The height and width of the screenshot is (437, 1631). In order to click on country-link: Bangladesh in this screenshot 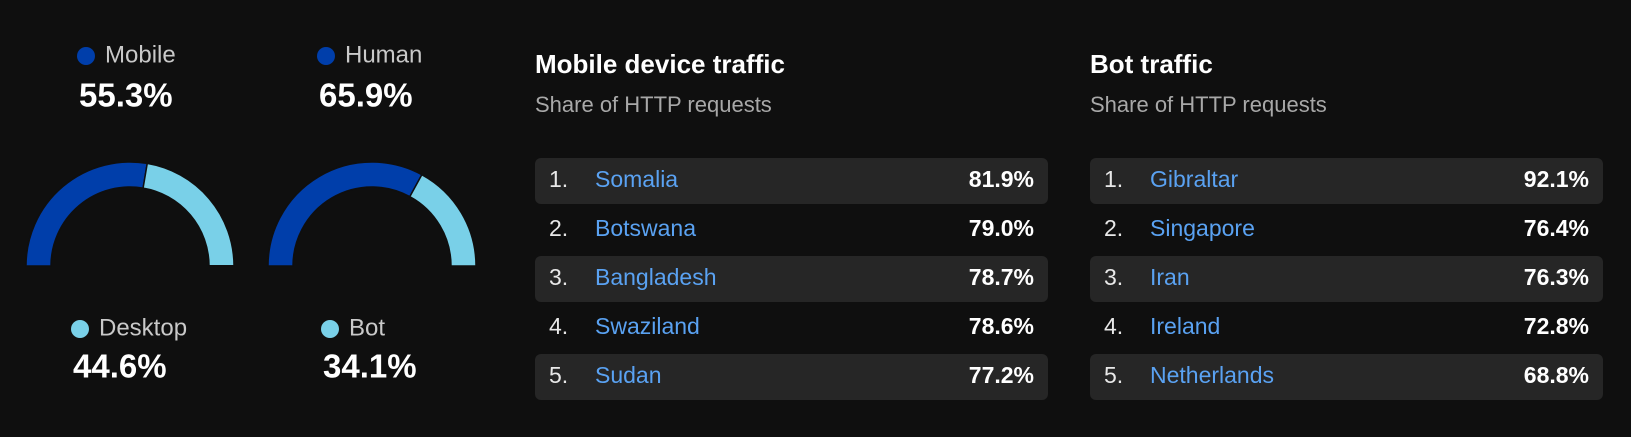, I will do `click(656, 277)`.